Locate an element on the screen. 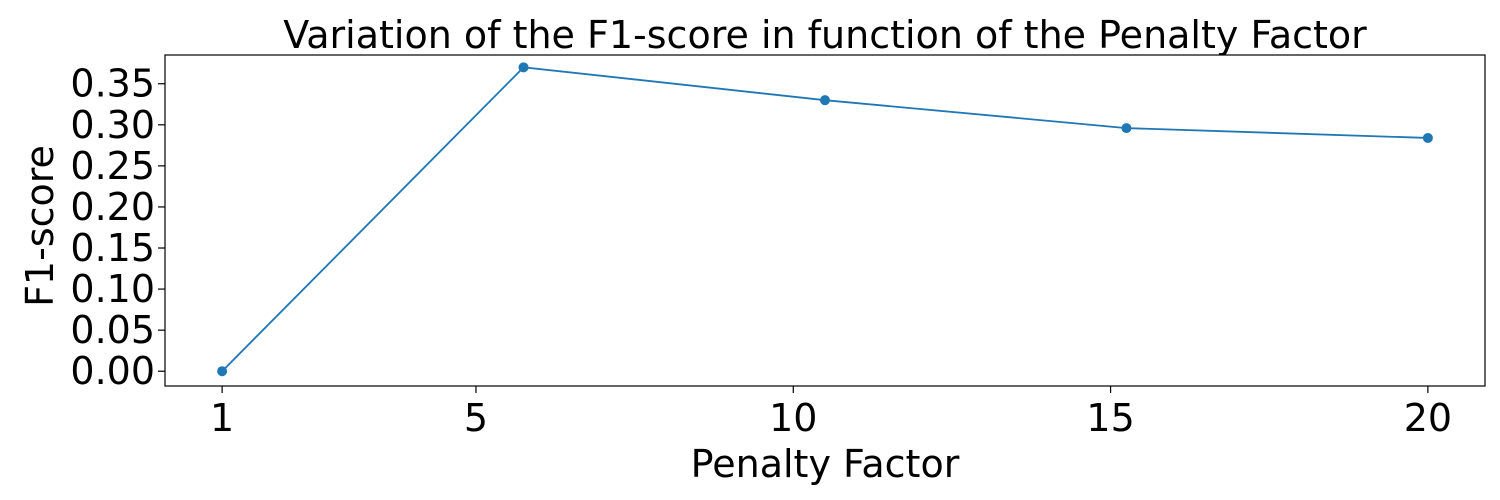 Image resolution: width=1500 pixels, height=500 pixels. x-tick-label: 10 is located at coordinates (793, 418).